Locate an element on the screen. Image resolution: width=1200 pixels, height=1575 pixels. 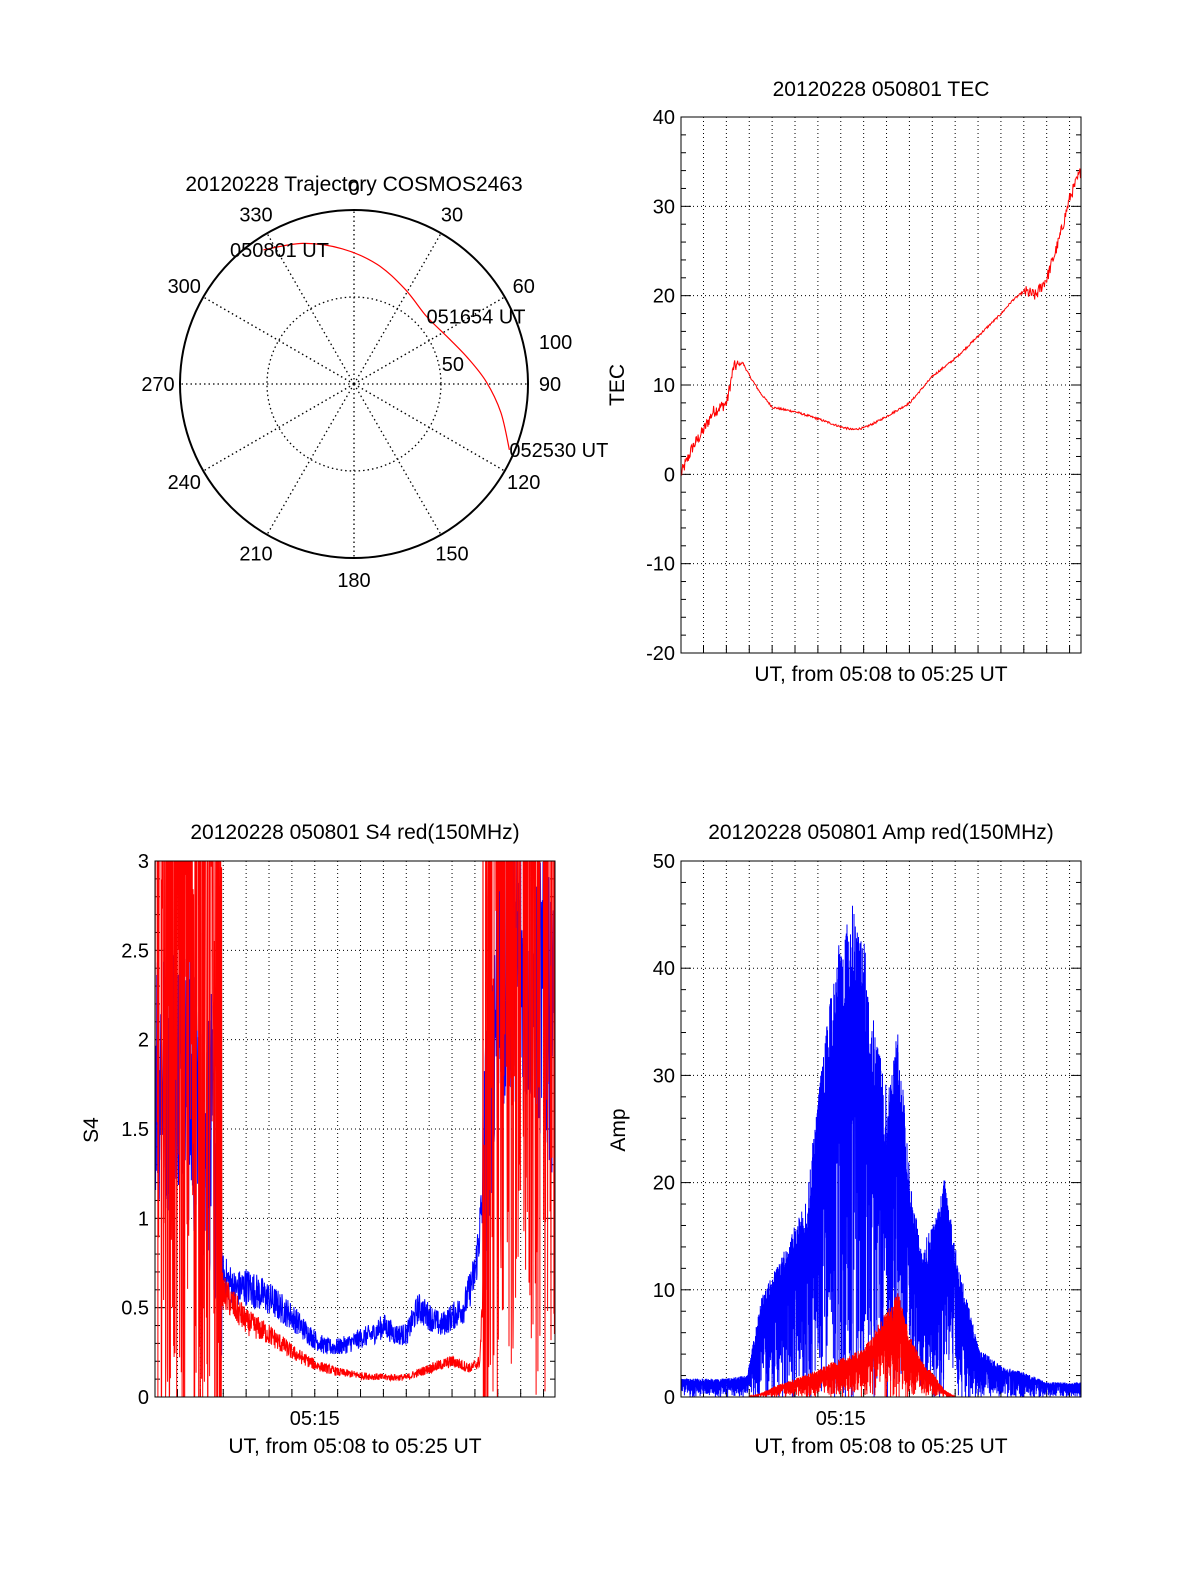
polar-grid is located at coordinates (354, 384).